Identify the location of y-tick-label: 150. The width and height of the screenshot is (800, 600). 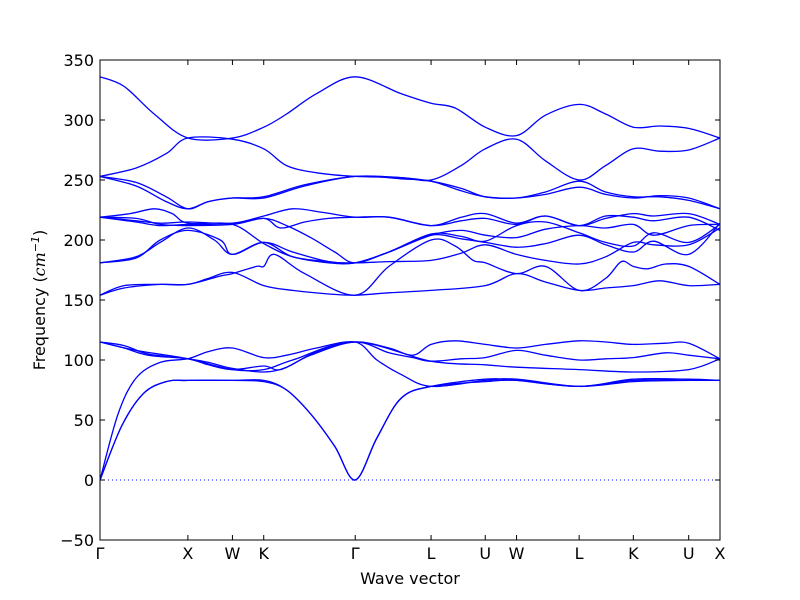
(78, 300).